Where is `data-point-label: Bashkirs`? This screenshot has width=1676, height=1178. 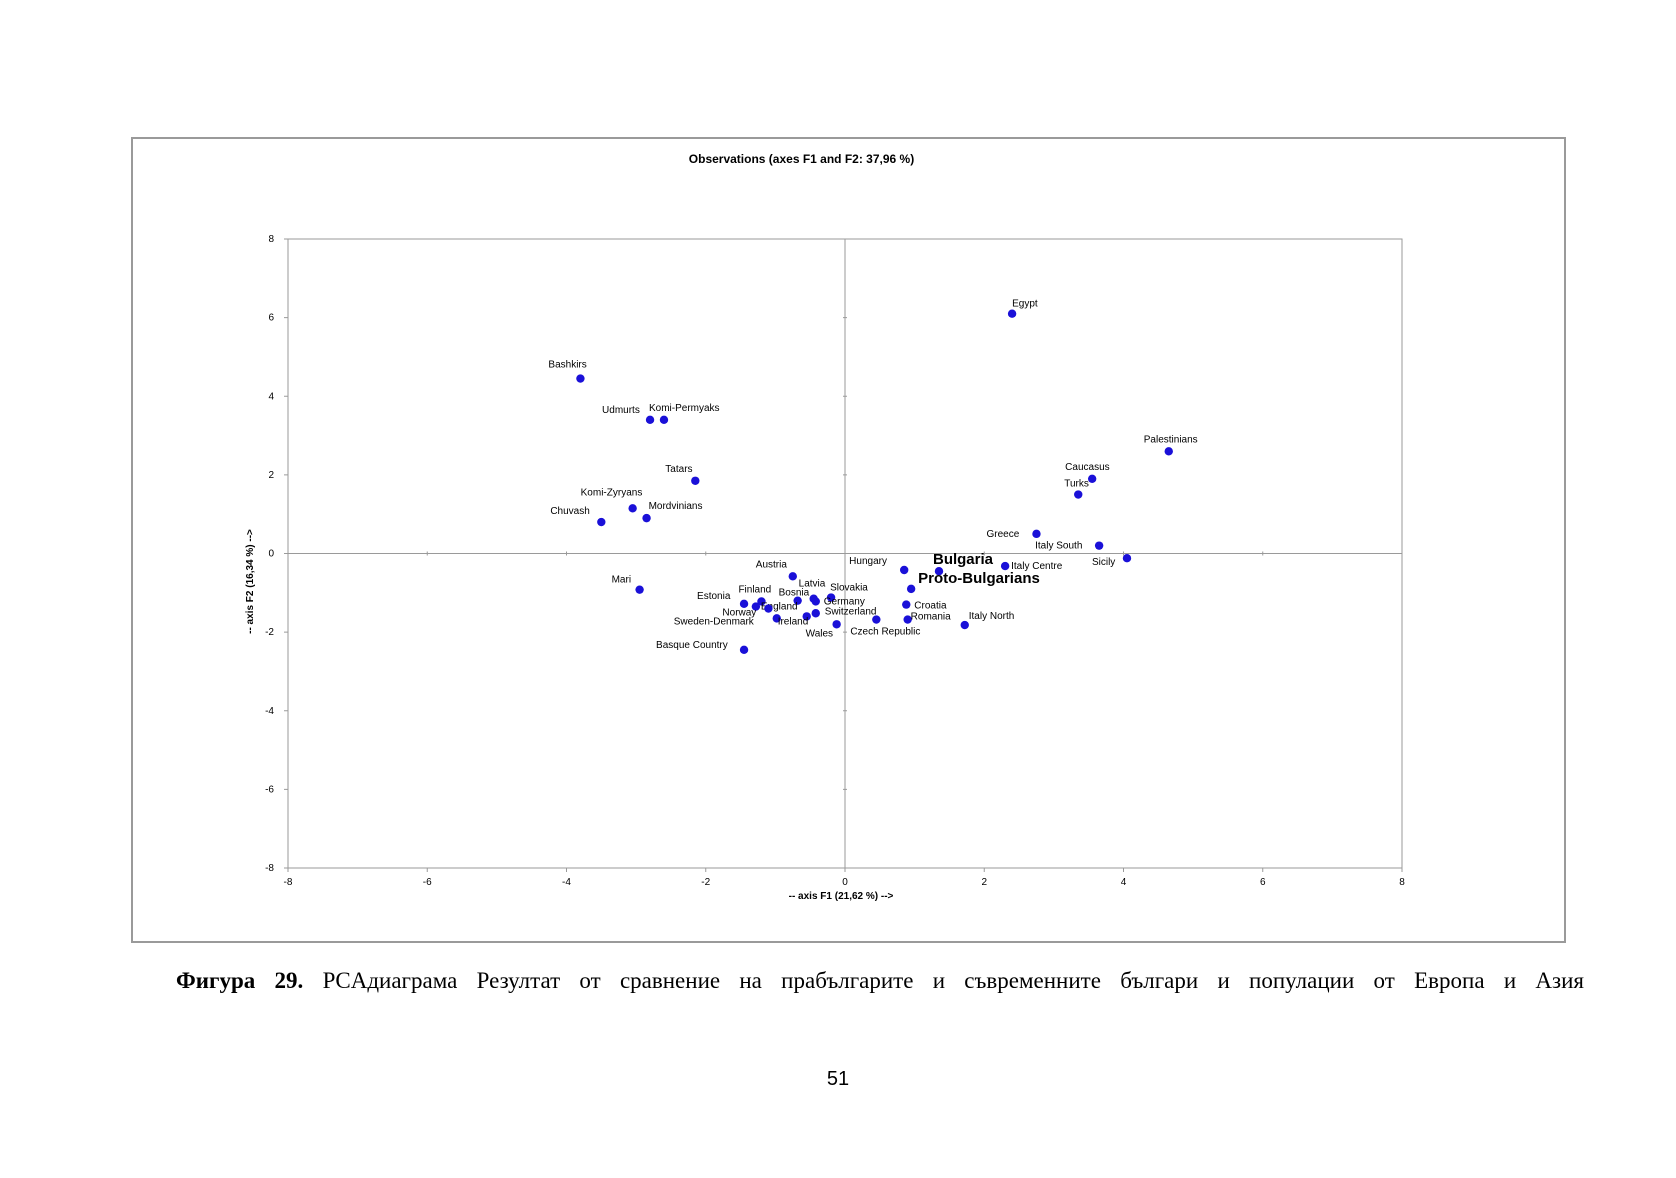 data-point-label: Bashkirs is located at coordinates (567, 365).